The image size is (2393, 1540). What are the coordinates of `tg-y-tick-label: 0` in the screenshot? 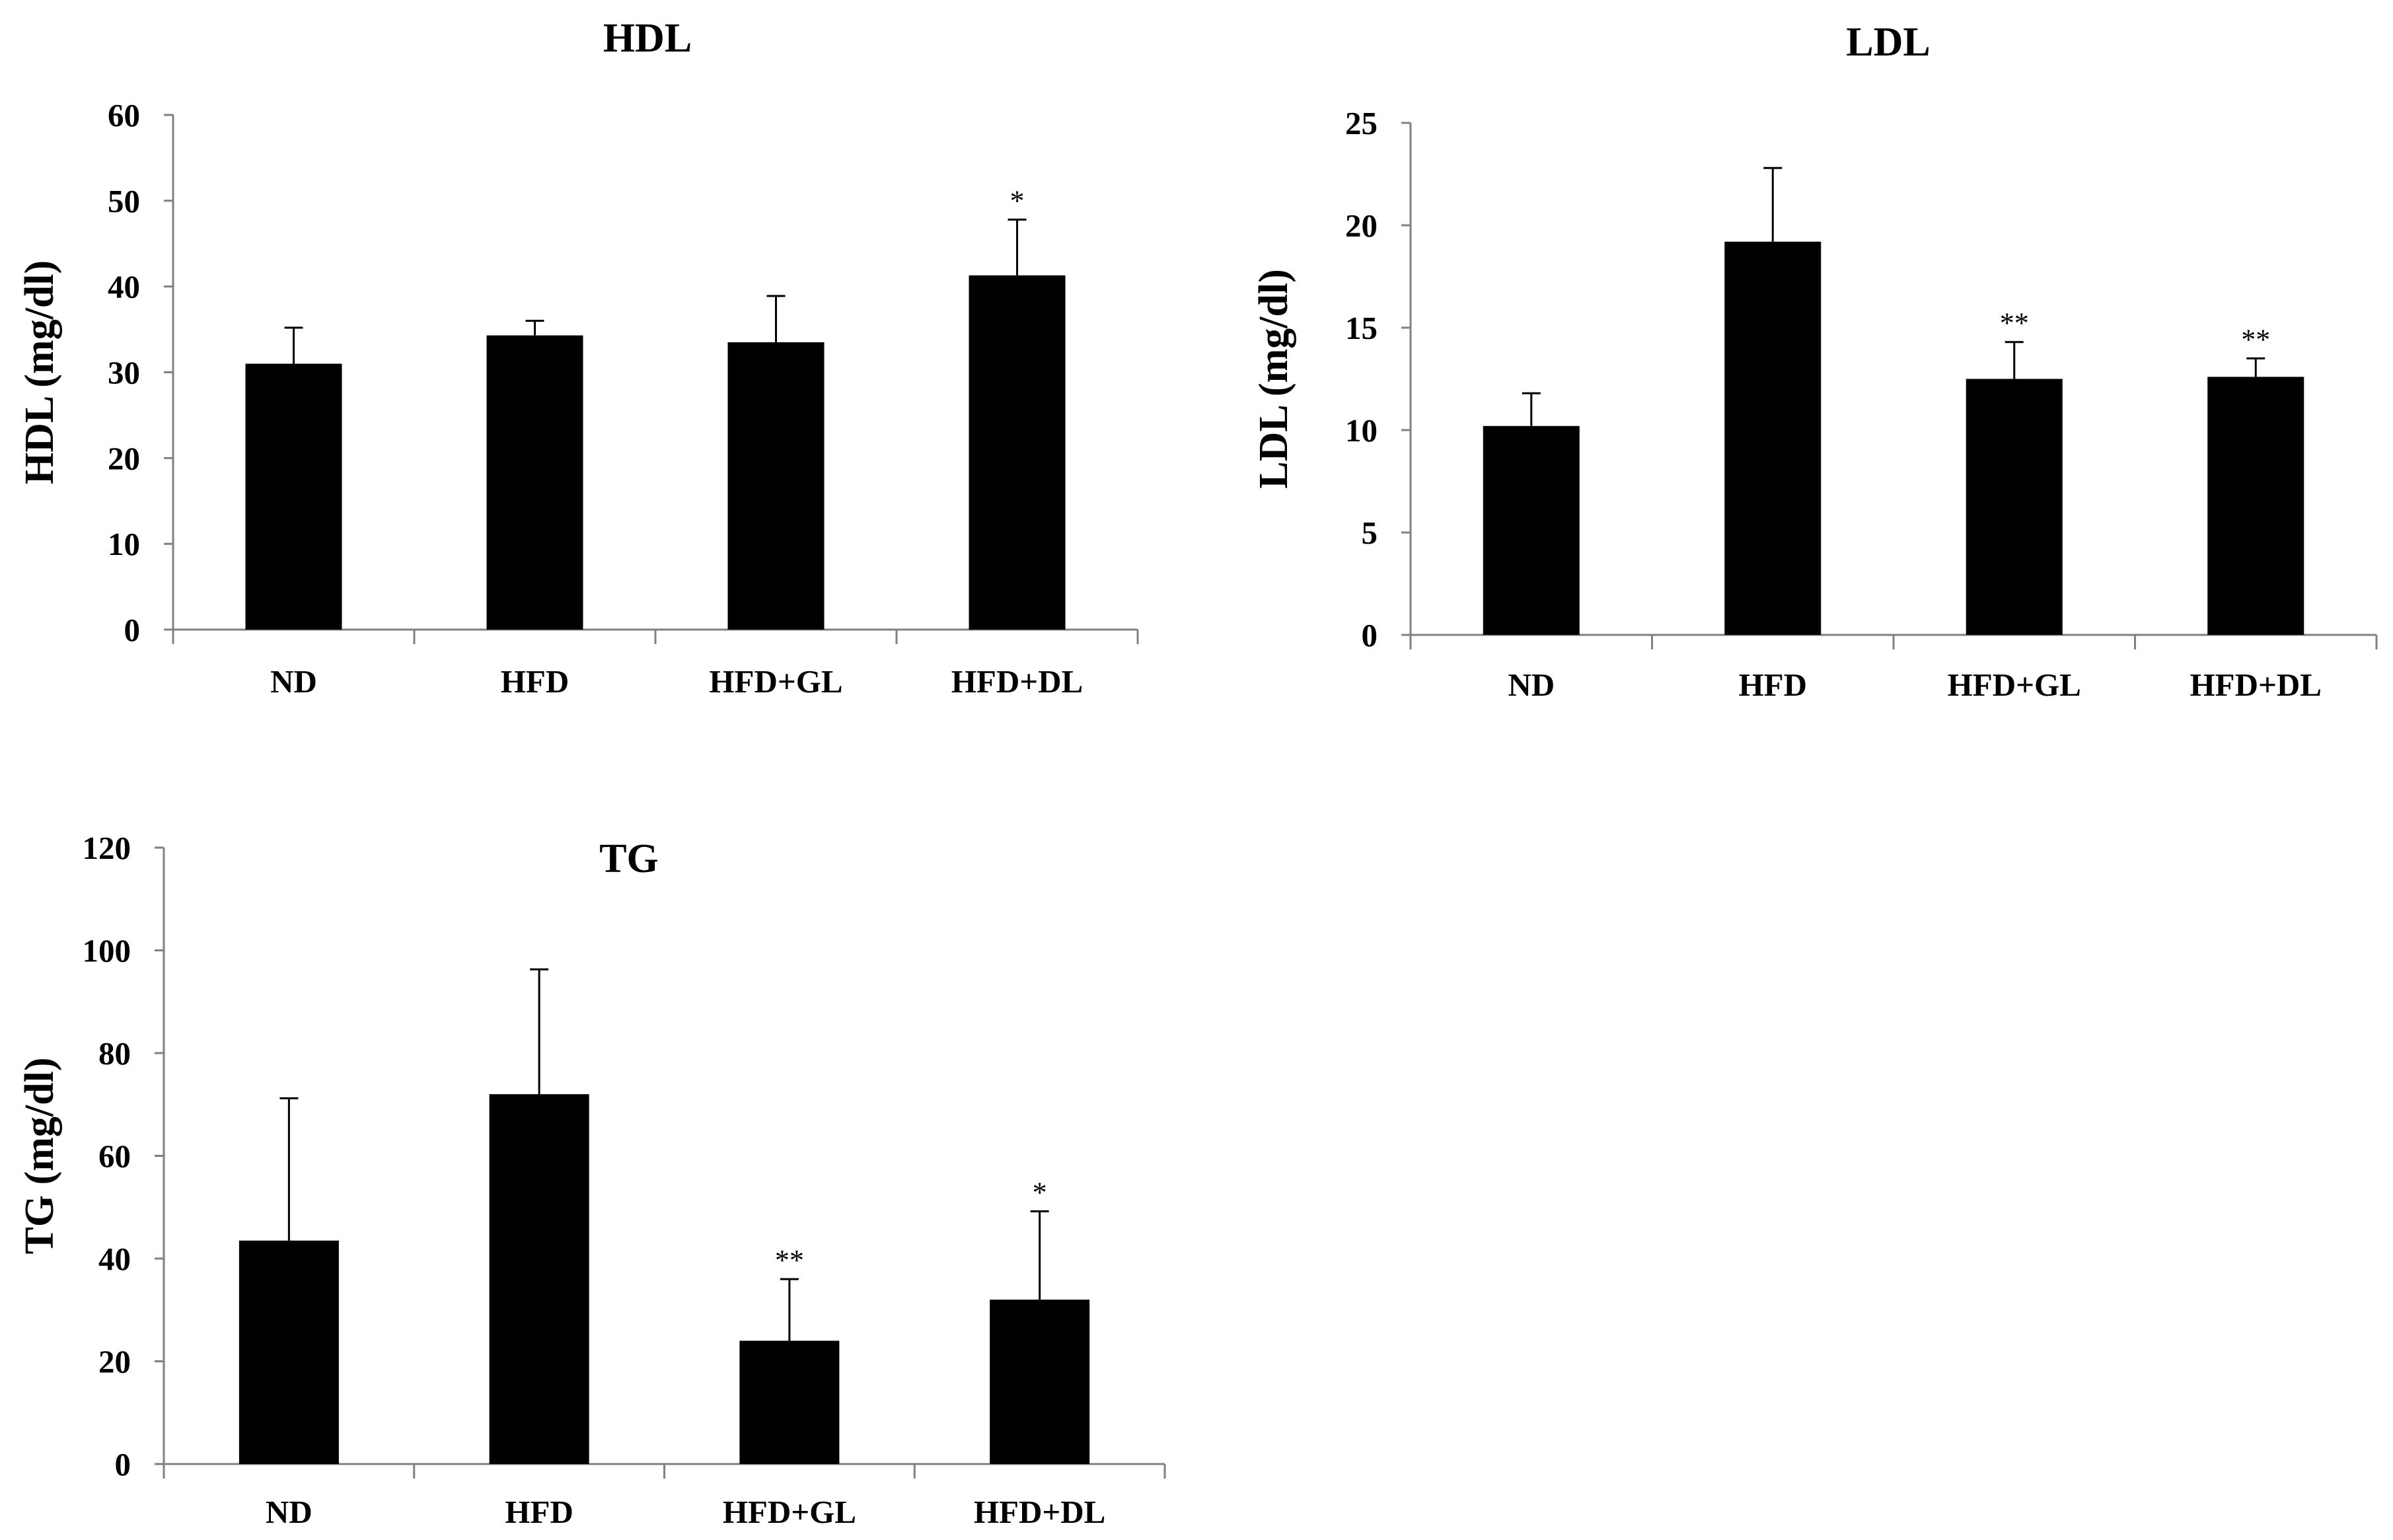 It's located at (123, 1464).